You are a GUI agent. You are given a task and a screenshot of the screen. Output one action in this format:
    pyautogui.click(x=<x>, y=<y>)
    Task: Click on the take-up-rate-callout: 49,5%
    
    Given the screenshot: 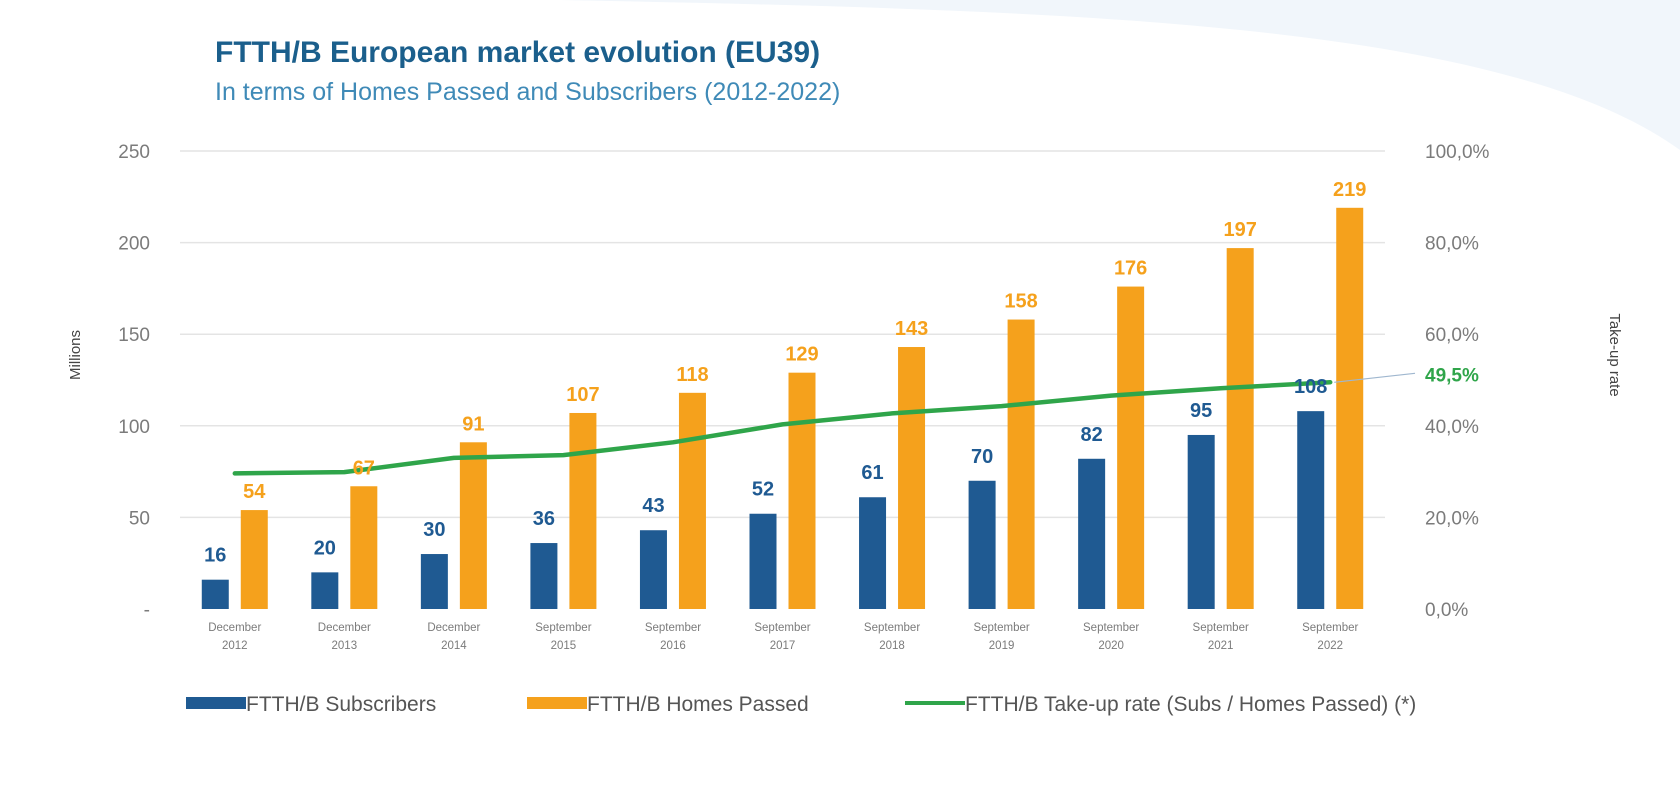 What is the action you would take?
    pyautogui.click(x=1452, y=375)
    